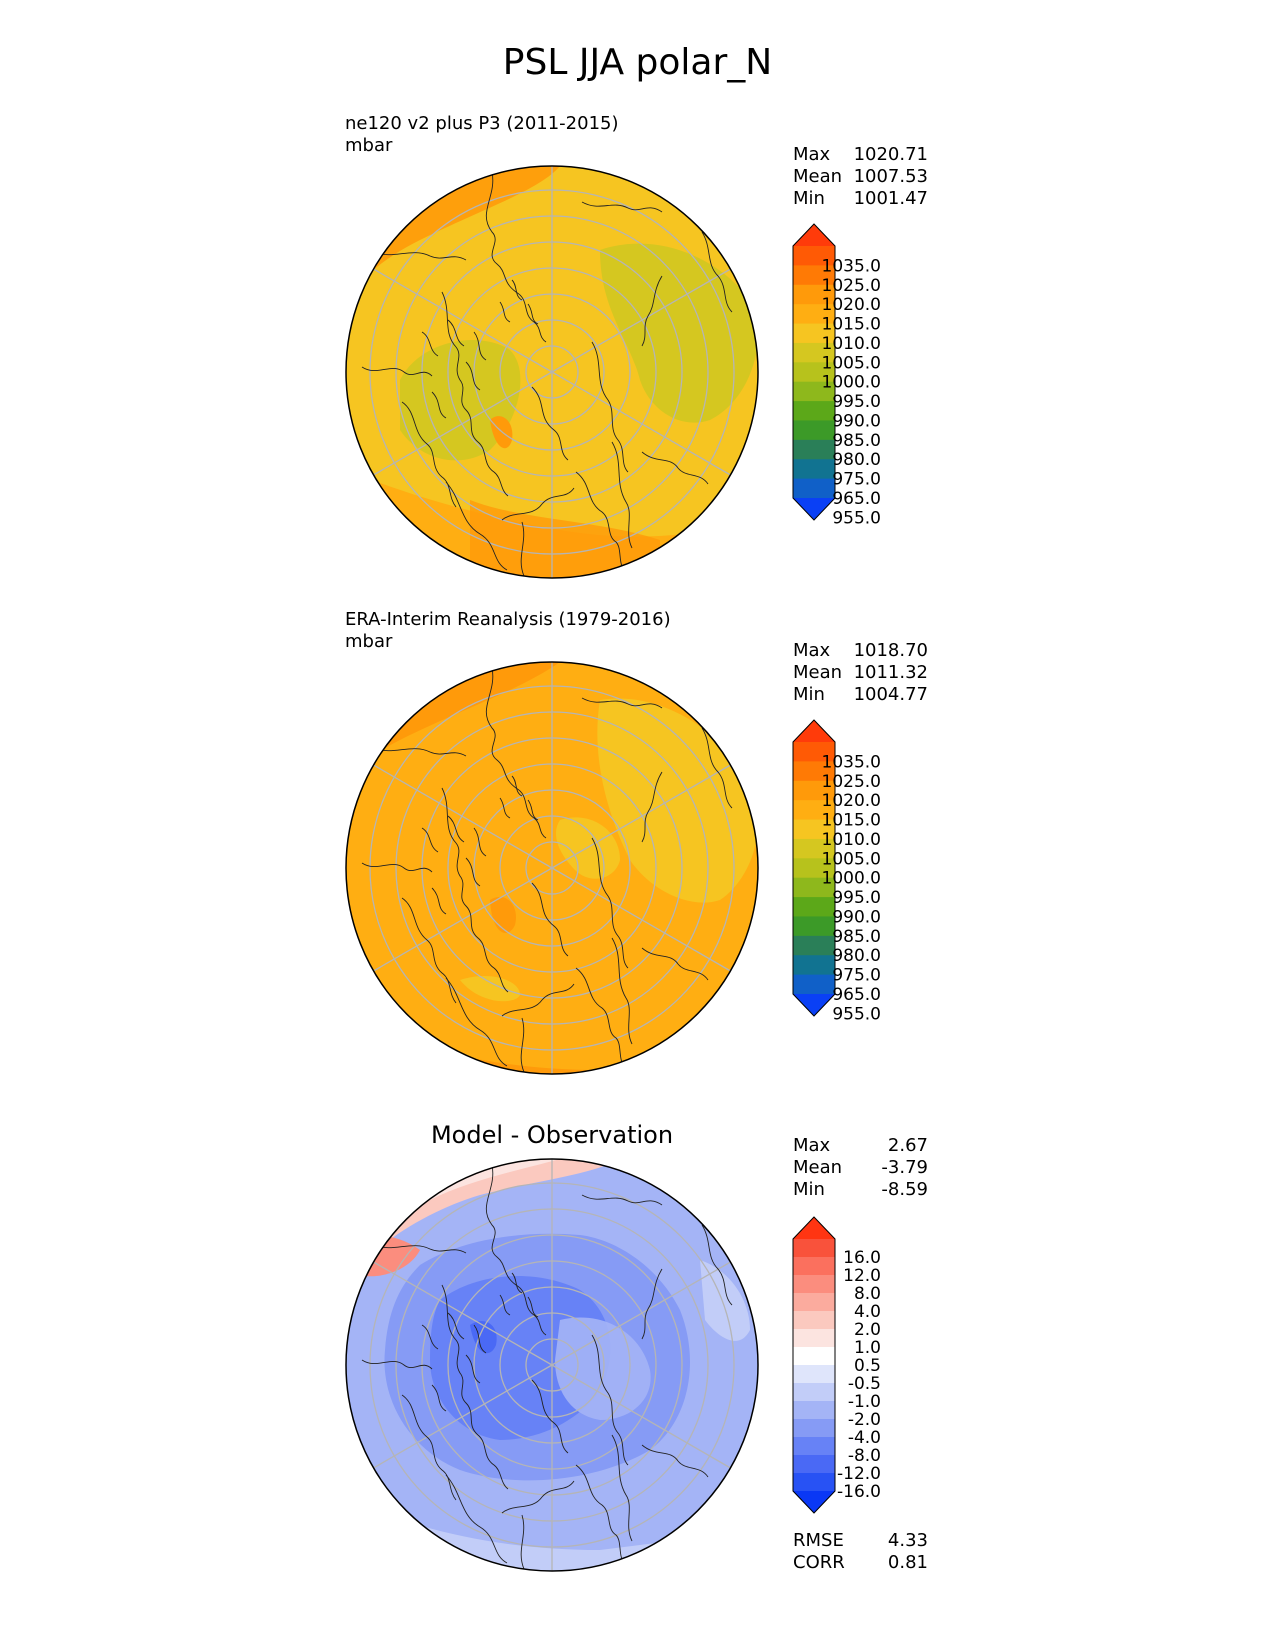 The height and width of the screenshot is (1650, 1275). I want to click on colorbar-tick-label: 4.0, so click(867, 1312).